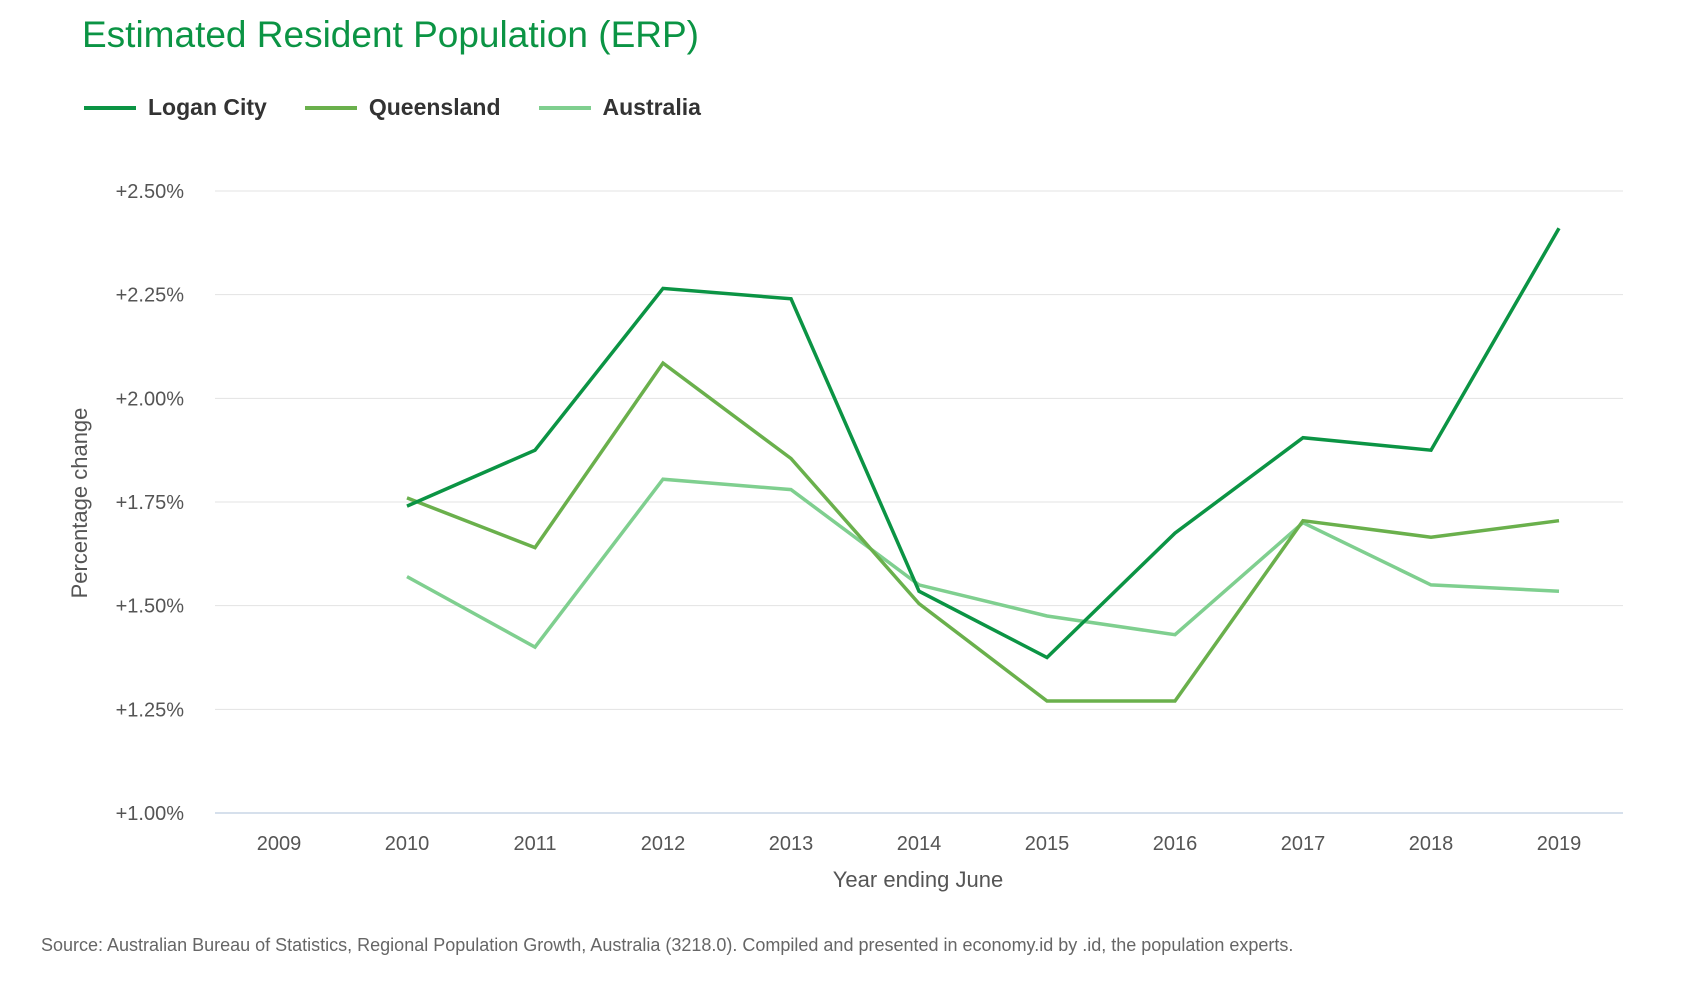 This screenshot has width=1700, height=1000. I want to click on y-tick-label: +1.75%, so click(150, 503).